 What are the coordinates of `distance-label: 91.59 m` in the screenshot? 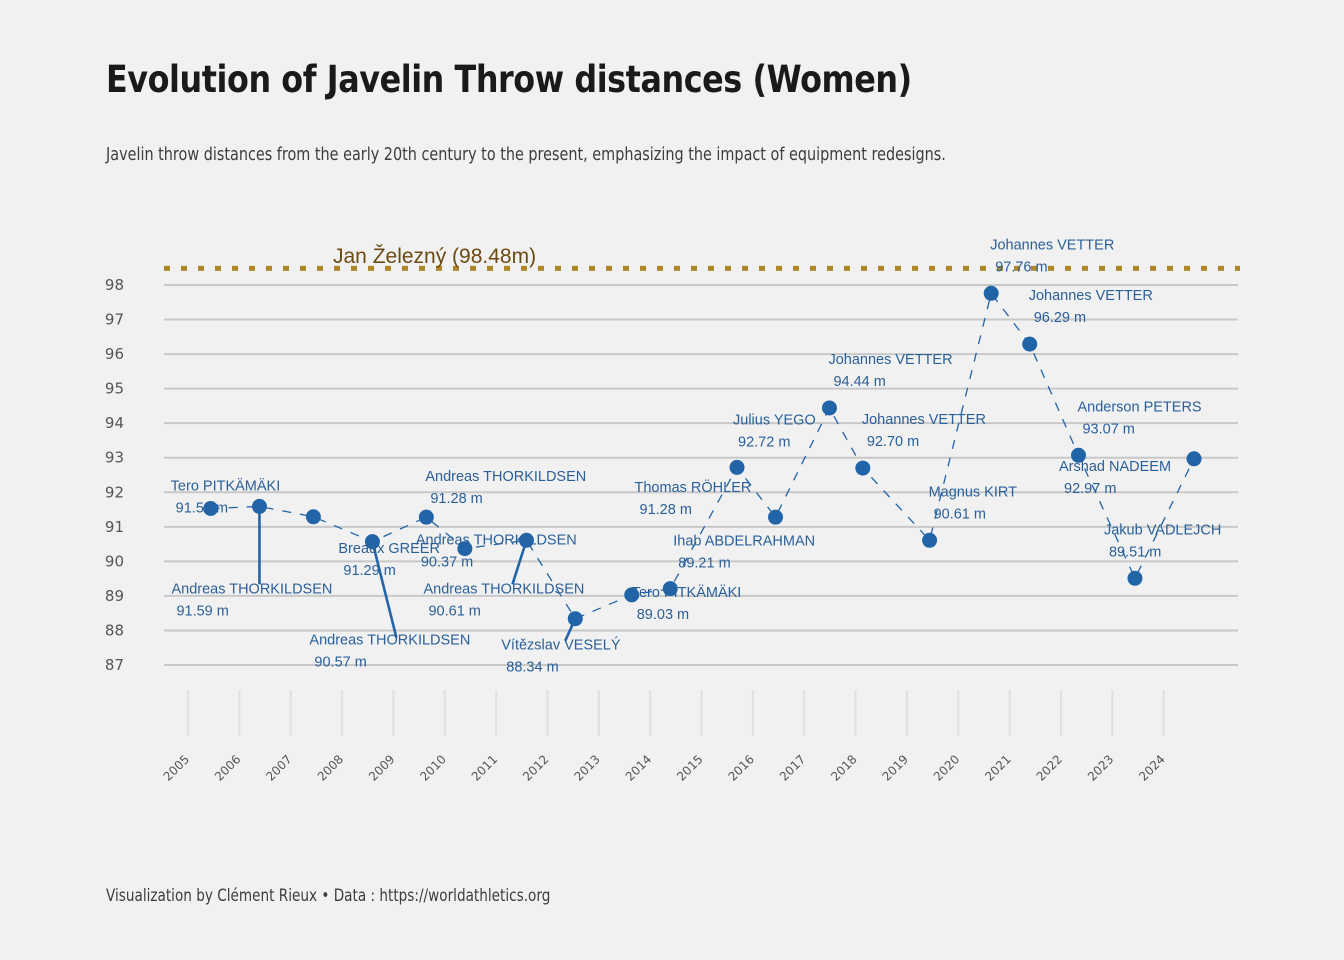 It's located at (202, 611).